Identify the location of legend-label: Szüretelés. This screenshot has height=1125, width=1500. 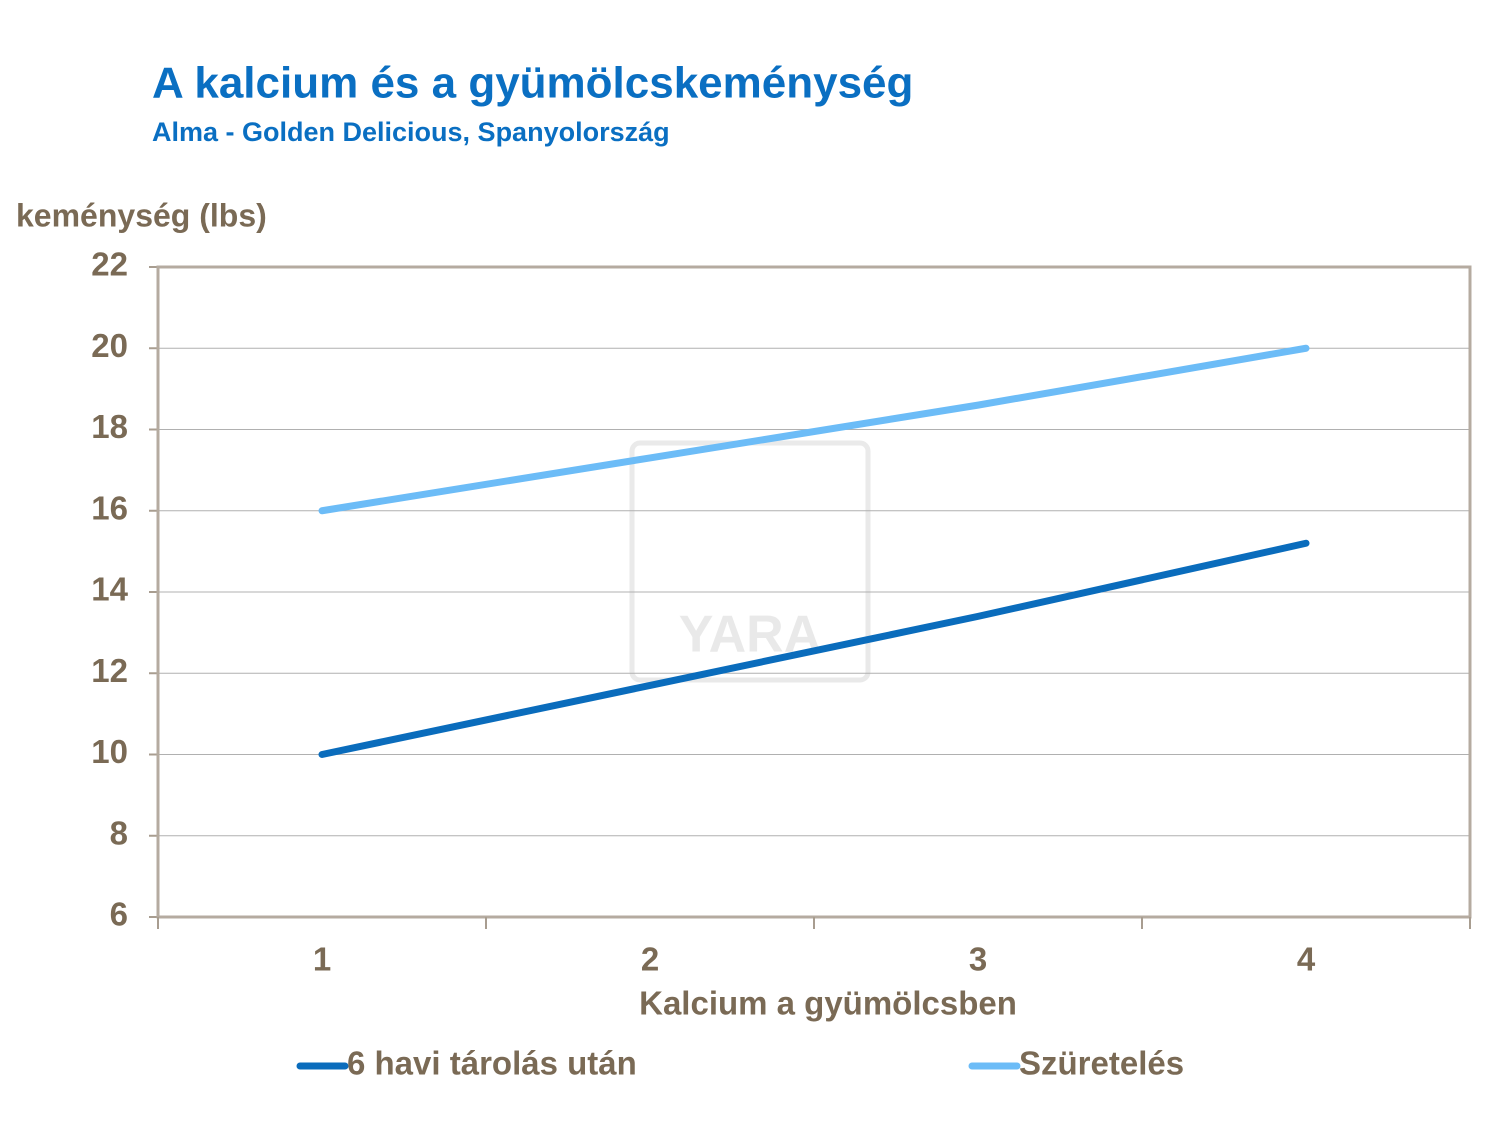
(1101, 1063).